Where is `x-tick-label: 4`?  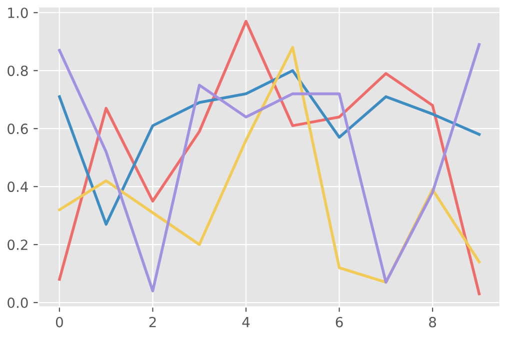 x-tick-label: 4 is located at coordinates (246, 322).